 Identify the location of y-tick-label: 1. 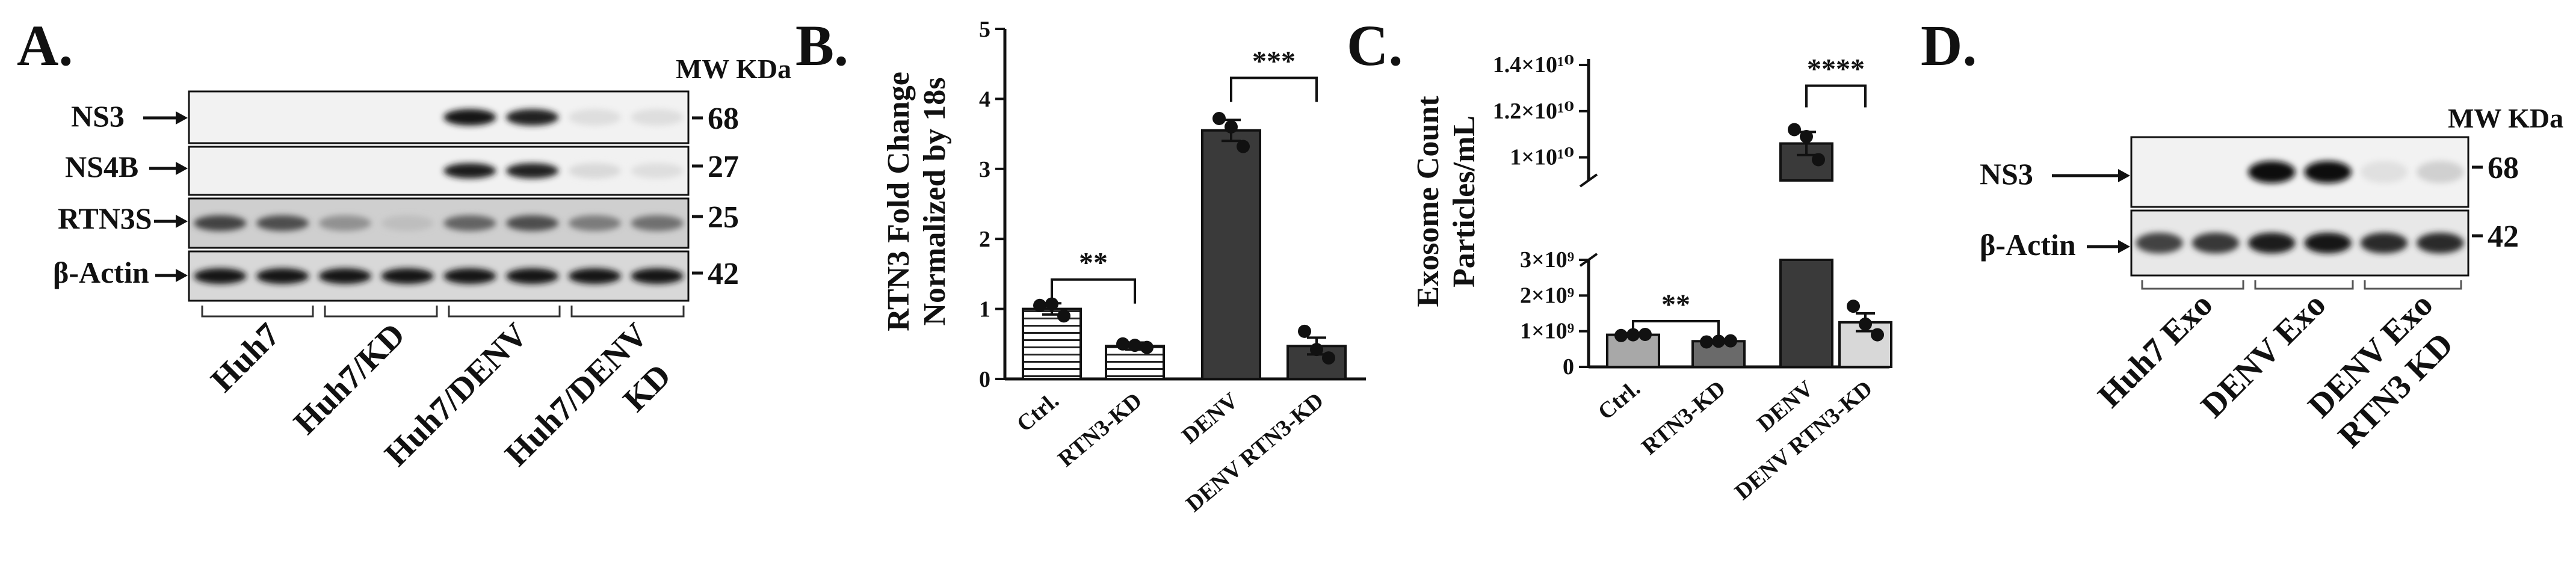
(984, 310).